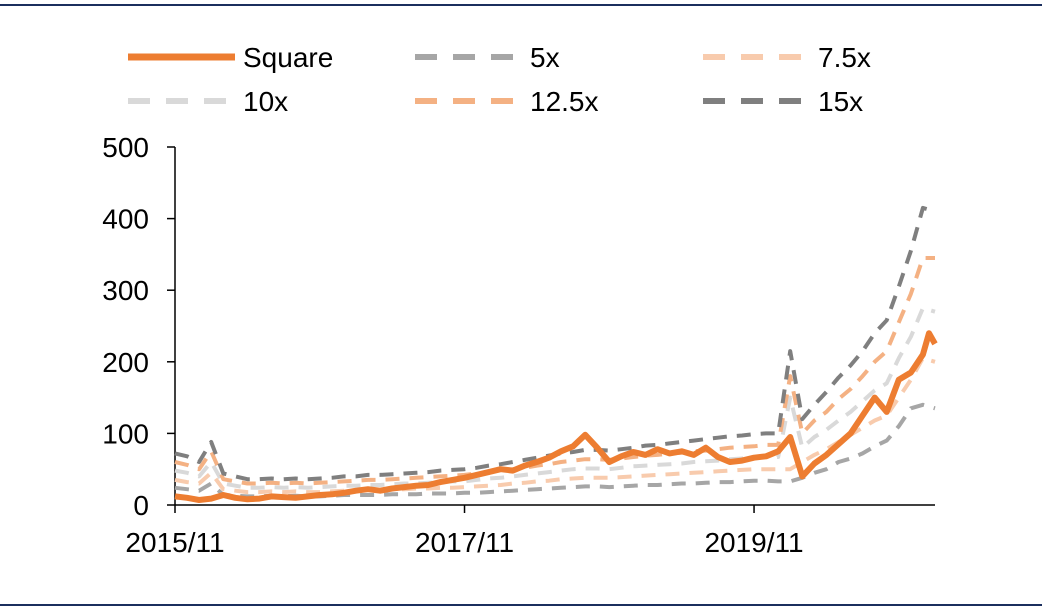 The width and height of the screenshot is (1042, 612). What do you see at coordinates (125, 362) in the screenshot?
I see `y-tick-label: 200` at bounding box center [125, 362].